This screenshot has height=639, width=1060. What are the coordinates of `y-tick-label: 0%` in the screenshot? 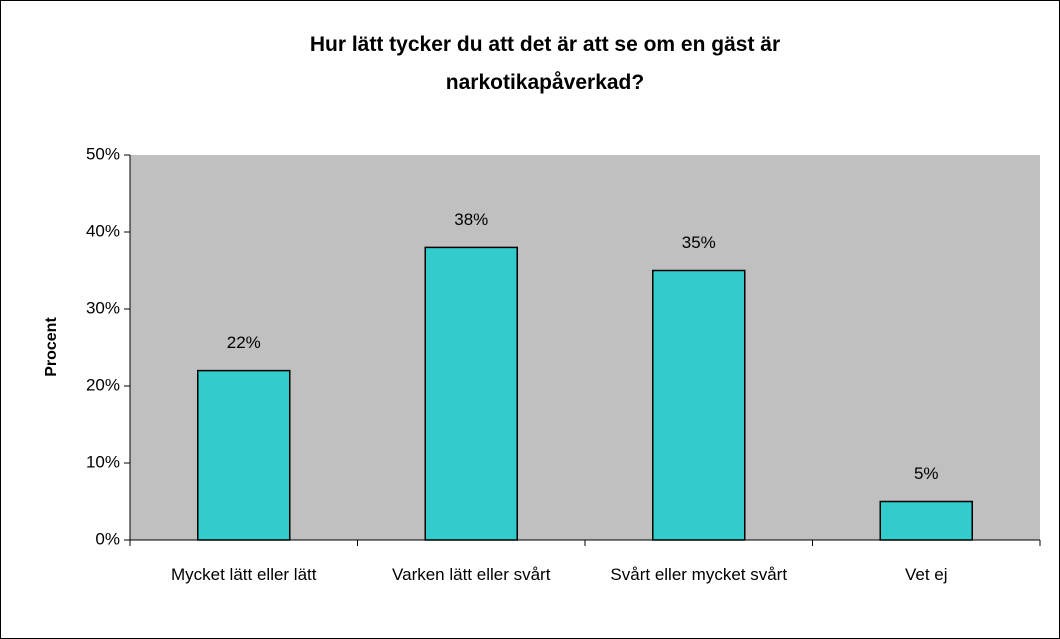 It's located at (107, 538).